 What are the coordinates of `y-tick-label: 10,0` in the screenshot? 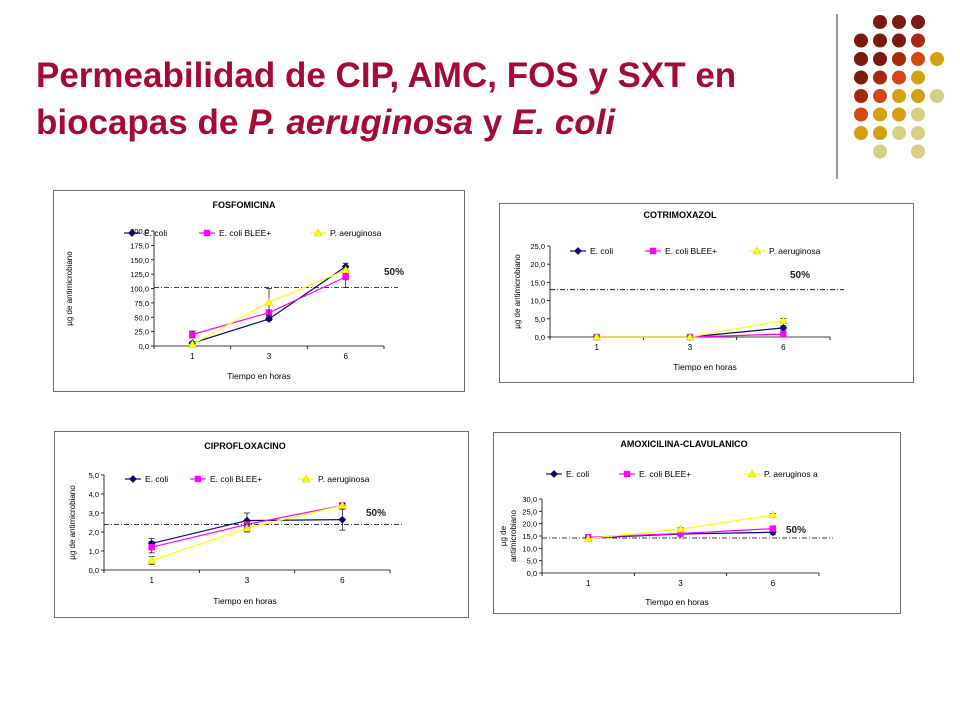 It's located at (529, 548).